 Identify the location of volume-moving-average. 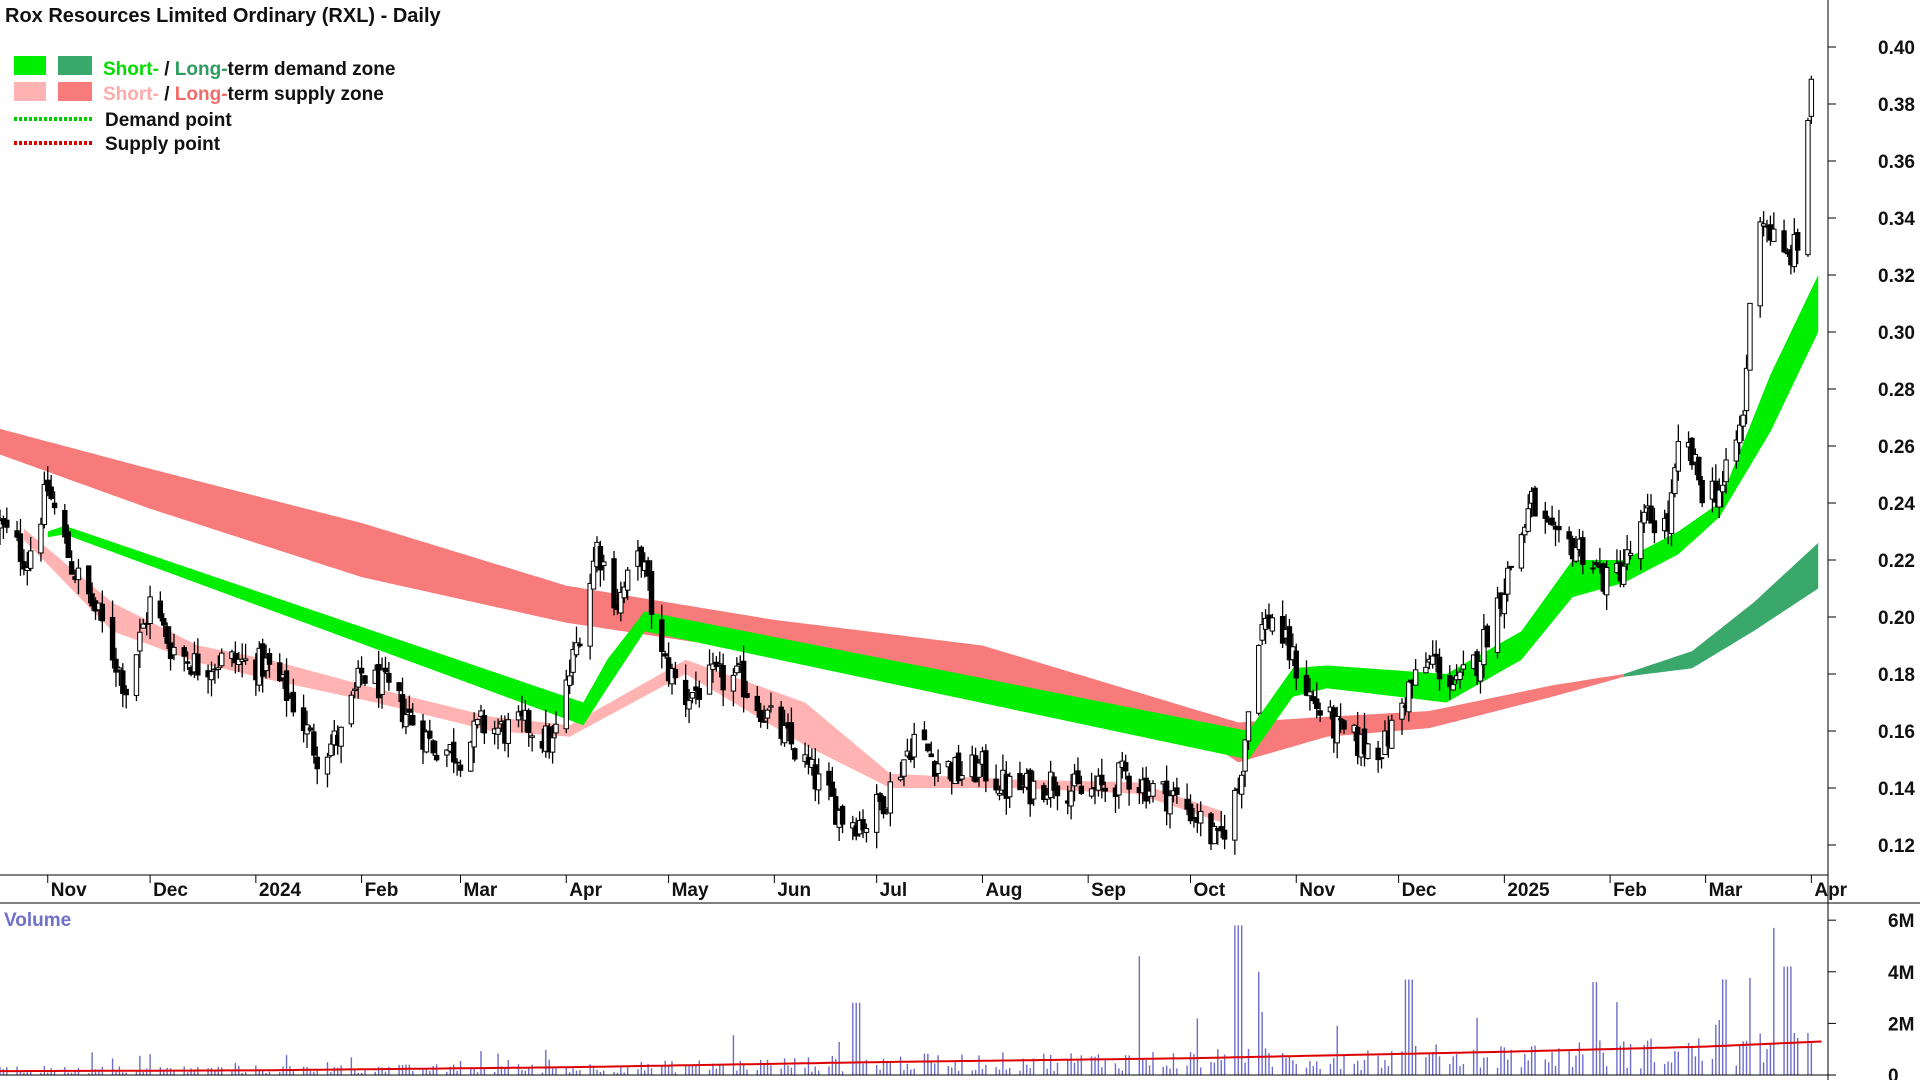
(911, 1056).